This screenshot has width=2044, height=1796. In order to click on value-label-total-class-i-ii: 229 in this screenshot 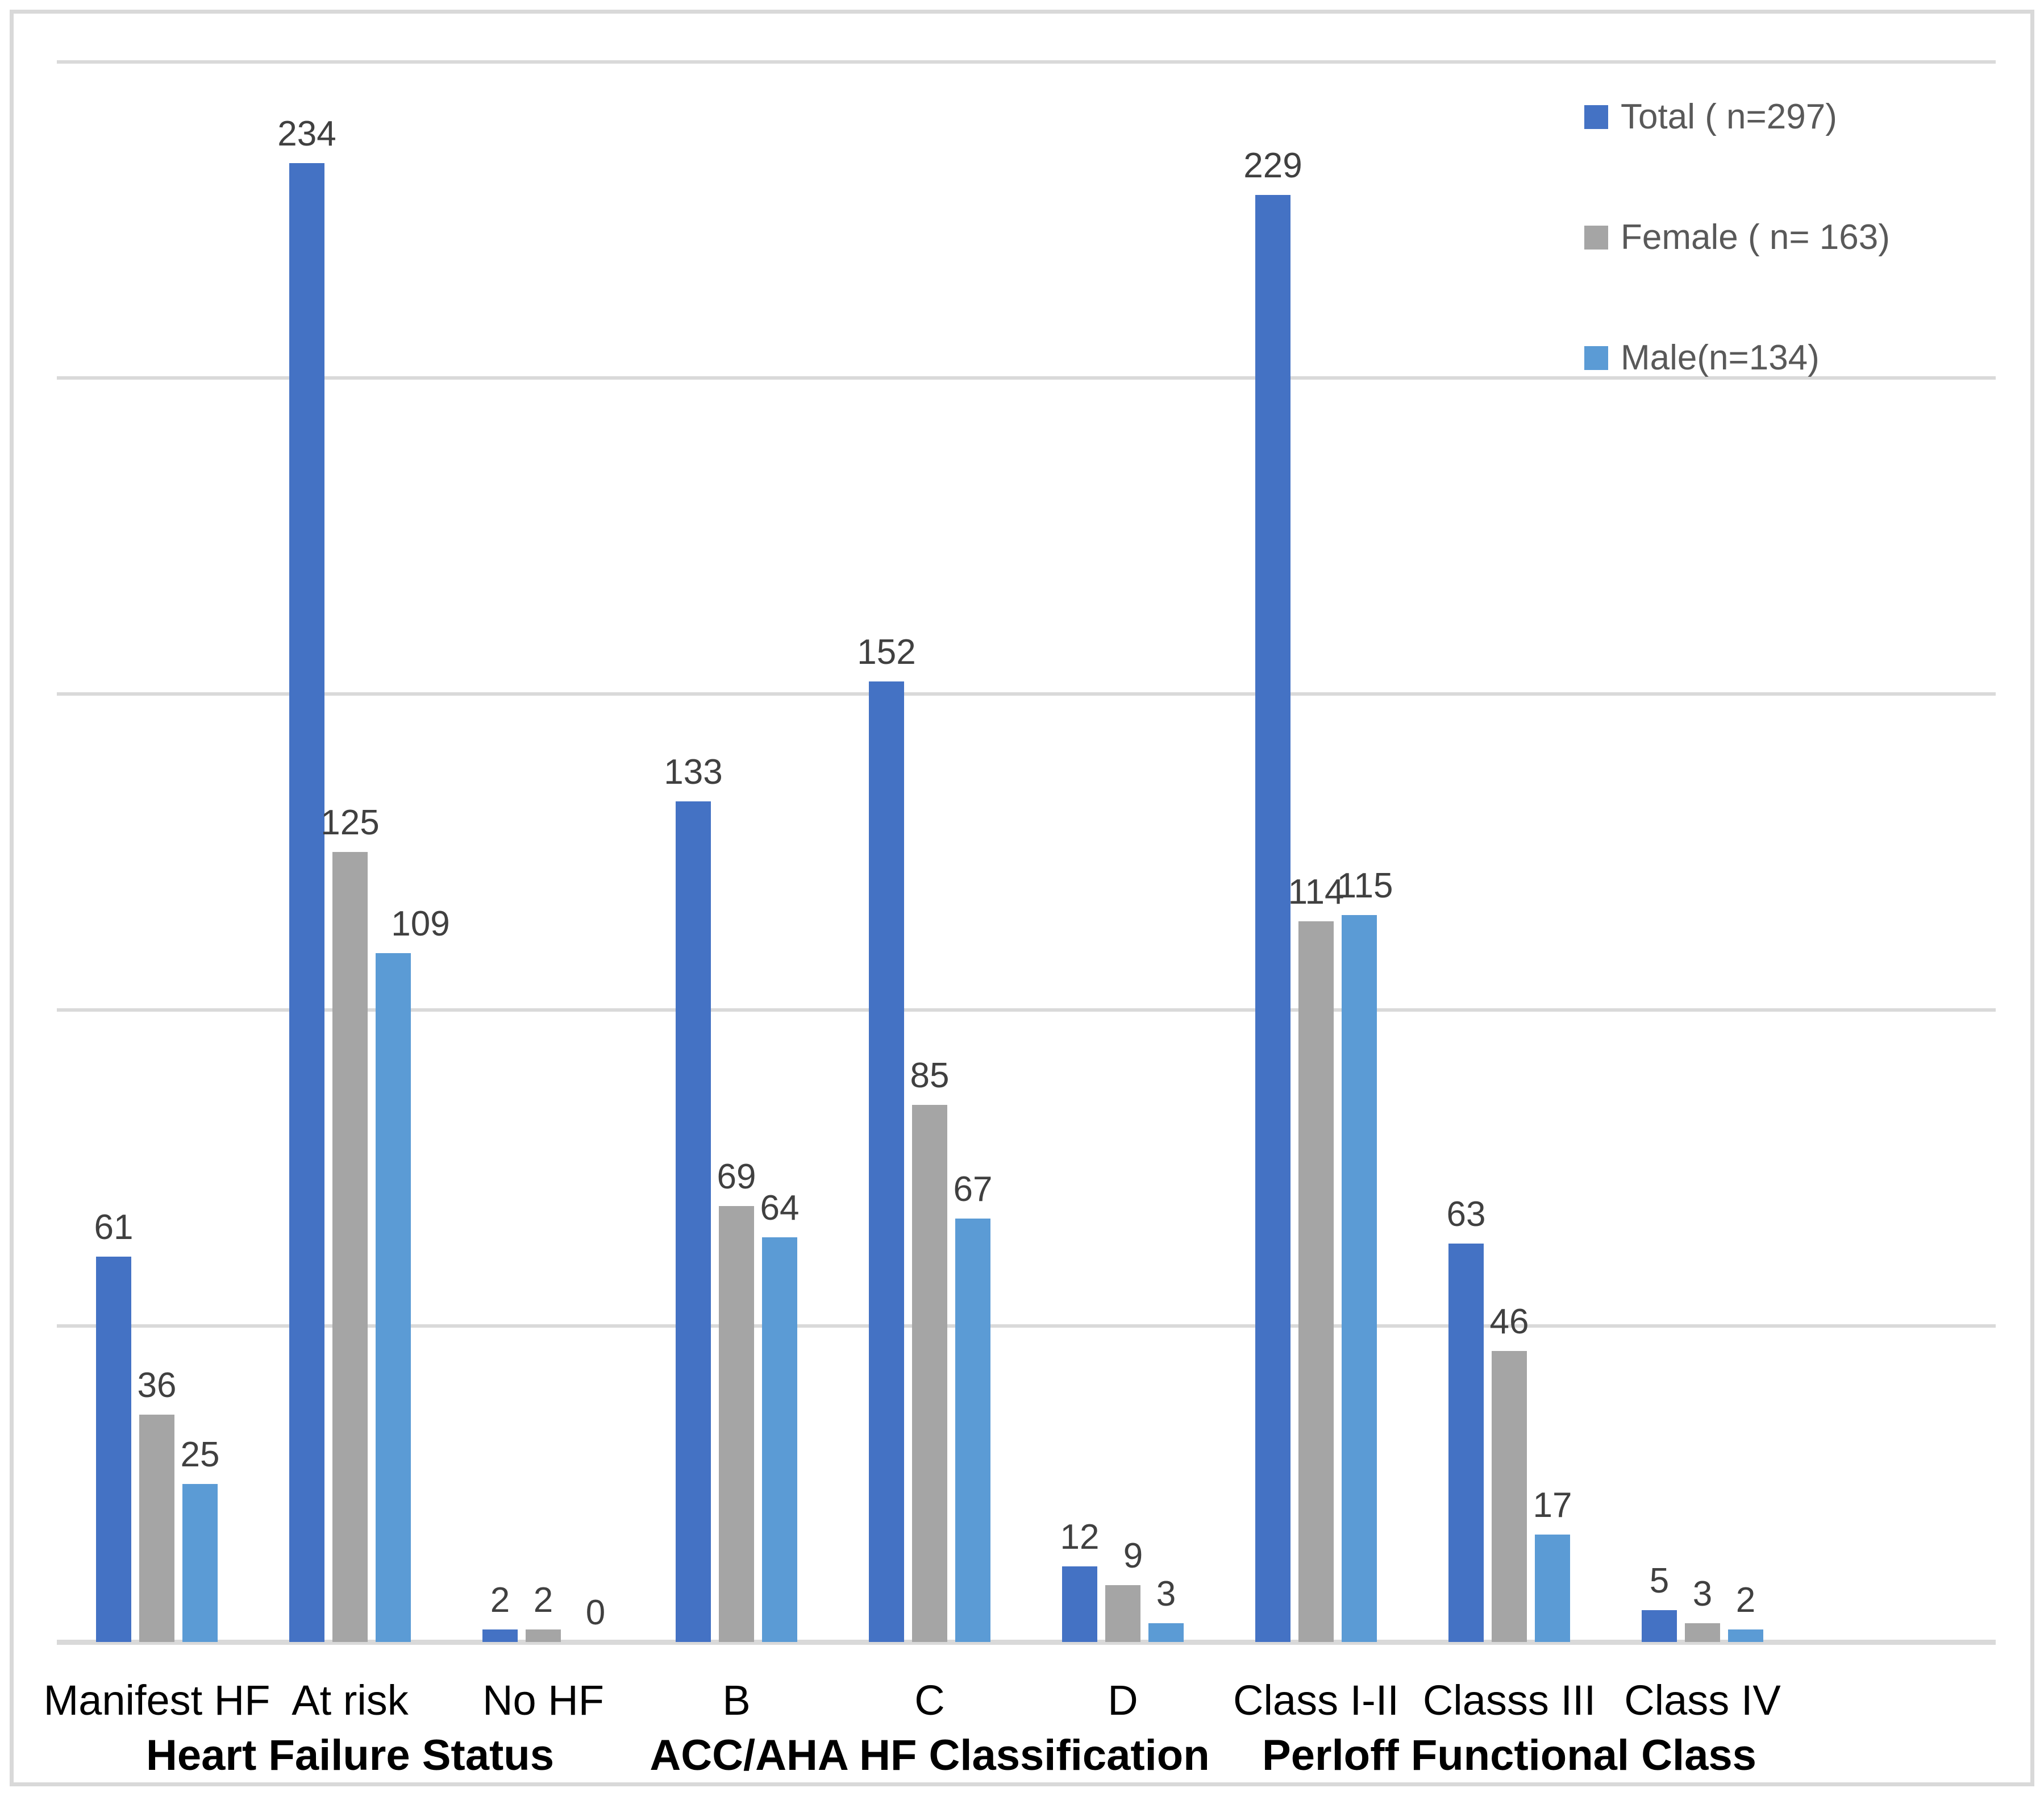, I will do `click(1272, 165)`.